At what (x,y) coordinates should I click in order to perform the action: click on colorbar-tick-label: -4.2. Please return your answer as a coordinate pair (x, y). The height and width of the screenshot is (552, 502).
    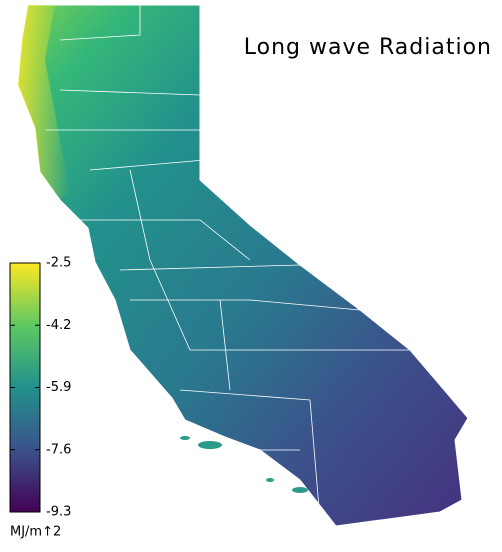
    Looking at the image, I should click on (58, 325).